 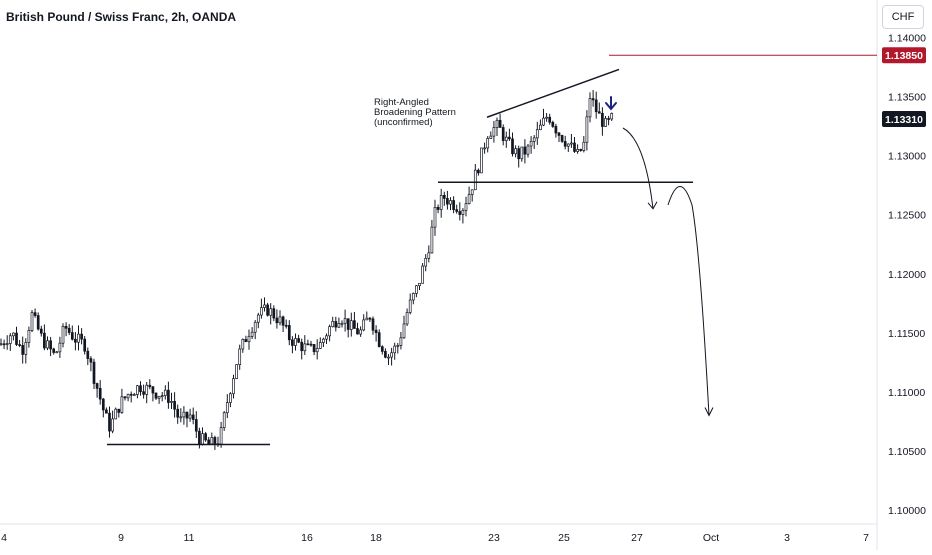 I want to click on resistance-price-badge-bg, so click(x=904, y=55).